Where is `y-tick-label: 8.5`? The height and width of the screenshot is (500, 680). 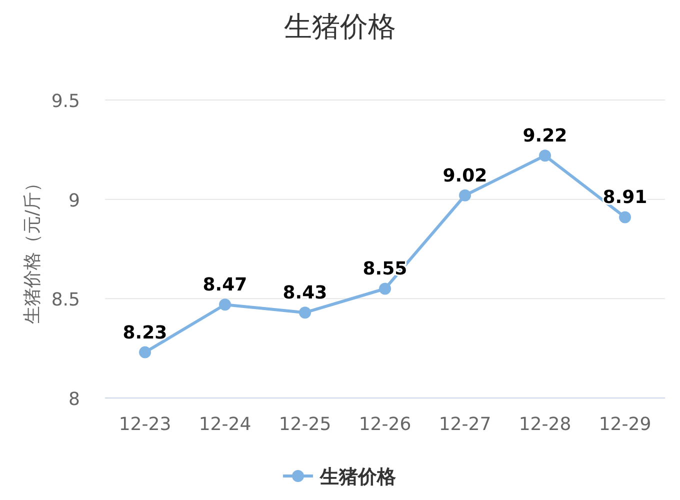 y-tick-label: 8.5 is located at coordinates (65, 300).